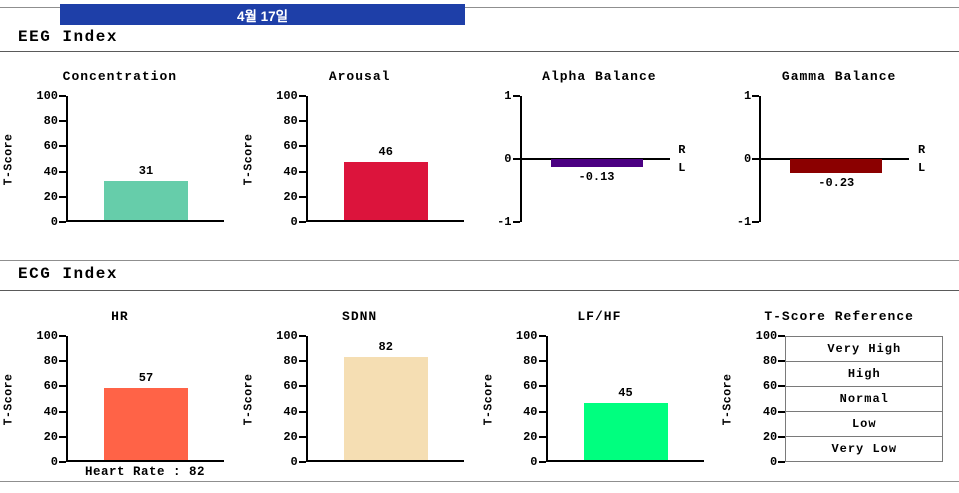 Image resolution: width=959 pixels, height=493 pixels. What do you see at coordinates (864, 424) in the screenshot?
I see `reference-row: Low` at bounding box center [864, 424].